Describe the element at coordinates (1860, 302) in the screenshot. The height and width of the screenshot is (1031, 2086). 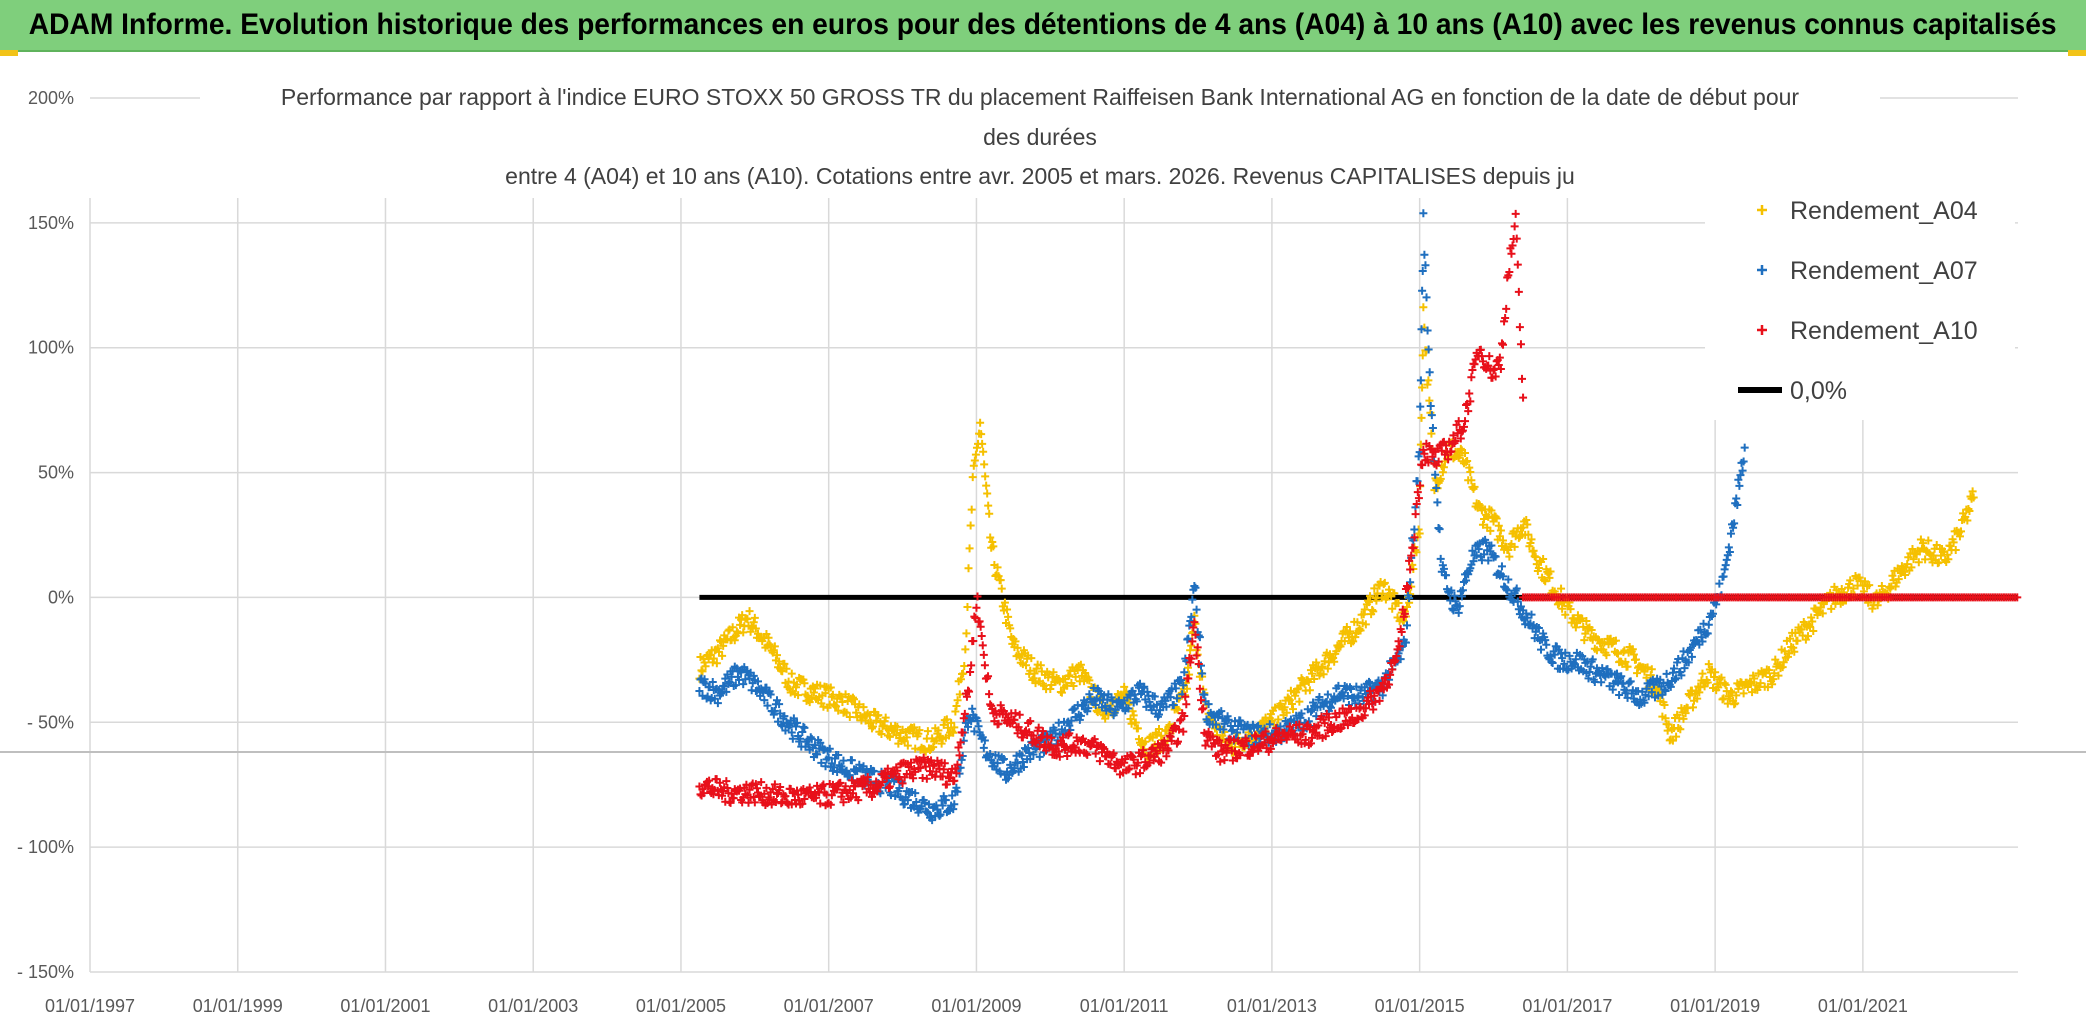
I see `legend-background` at that location.